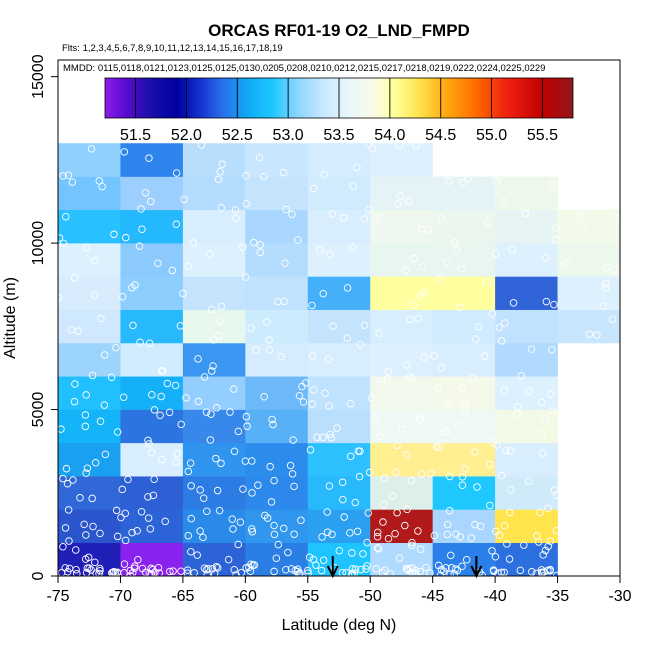 This screenshot has width=650, height=650. I want to click on y-axis: 0 5000 10000 15000, so click(44, 317).